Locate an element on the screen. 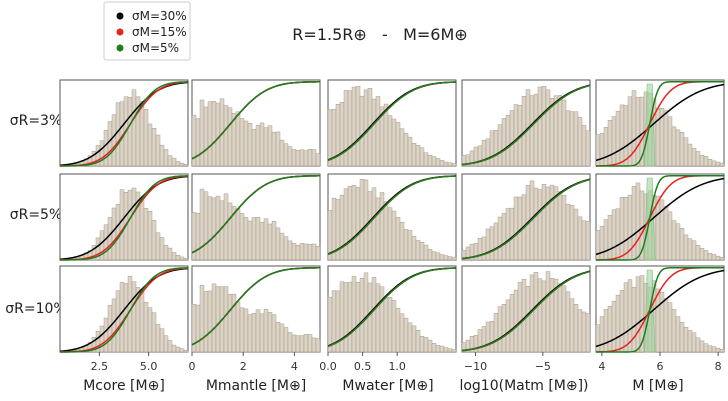  legend: σM=30% σM=15% σM=5% is located at coordinates (147, 31).